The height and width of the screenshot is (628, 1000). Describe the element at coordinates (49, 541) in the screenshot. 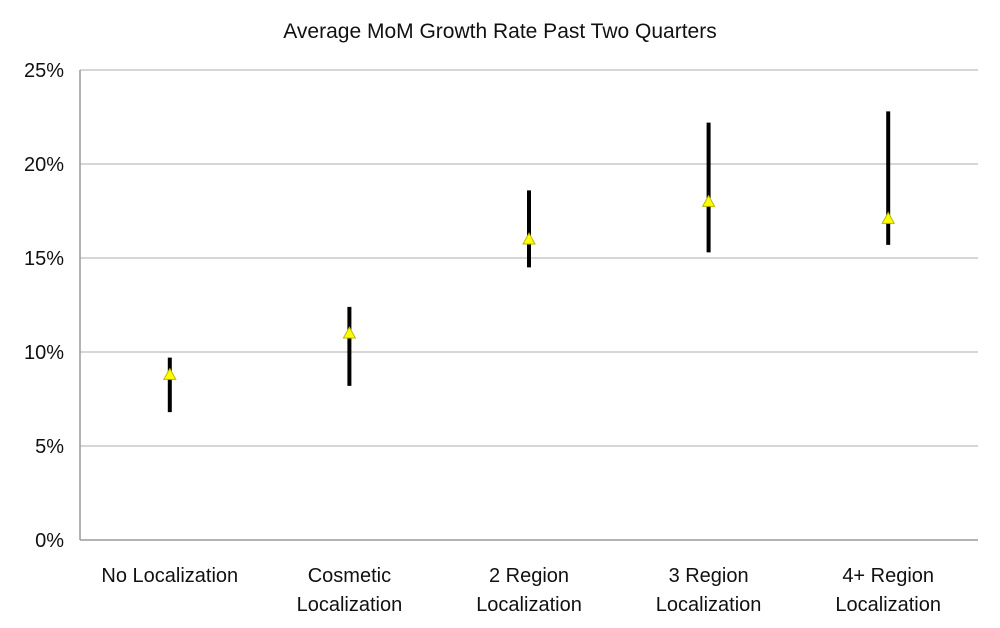

I see `y-tick-label: 0%` at that location.